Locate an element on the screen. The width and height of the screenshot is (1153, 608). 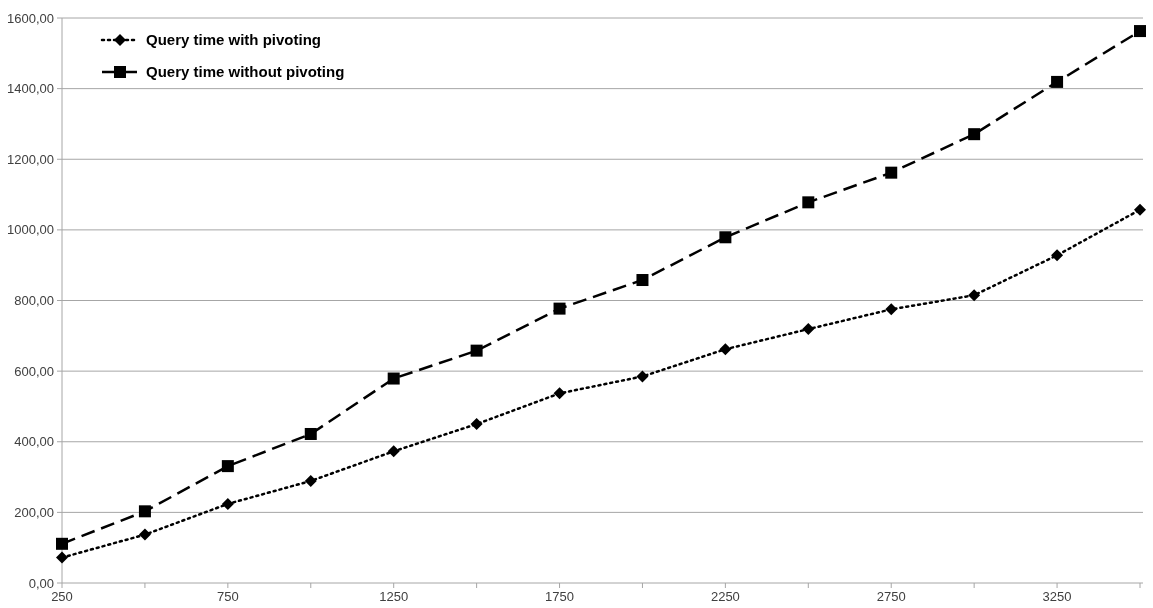
y-tick-label: 800,00 is located at coordinates (34, 301).